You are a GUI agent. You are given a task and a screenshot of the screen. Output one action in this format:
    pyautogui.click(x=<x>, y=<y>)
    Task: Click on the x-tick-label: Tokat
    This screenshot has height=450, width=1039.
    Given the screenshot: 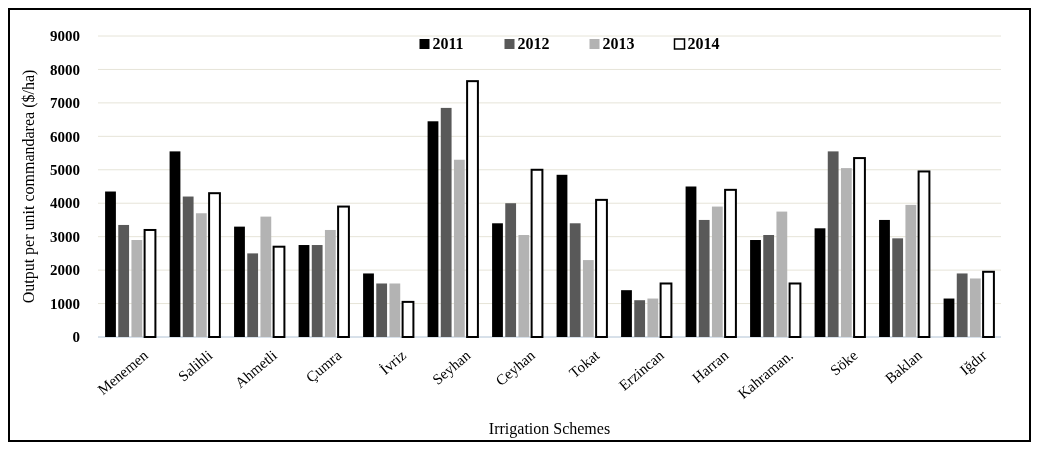 What is the action you would take?
    pyautogui.click(x=585, y=364)
    